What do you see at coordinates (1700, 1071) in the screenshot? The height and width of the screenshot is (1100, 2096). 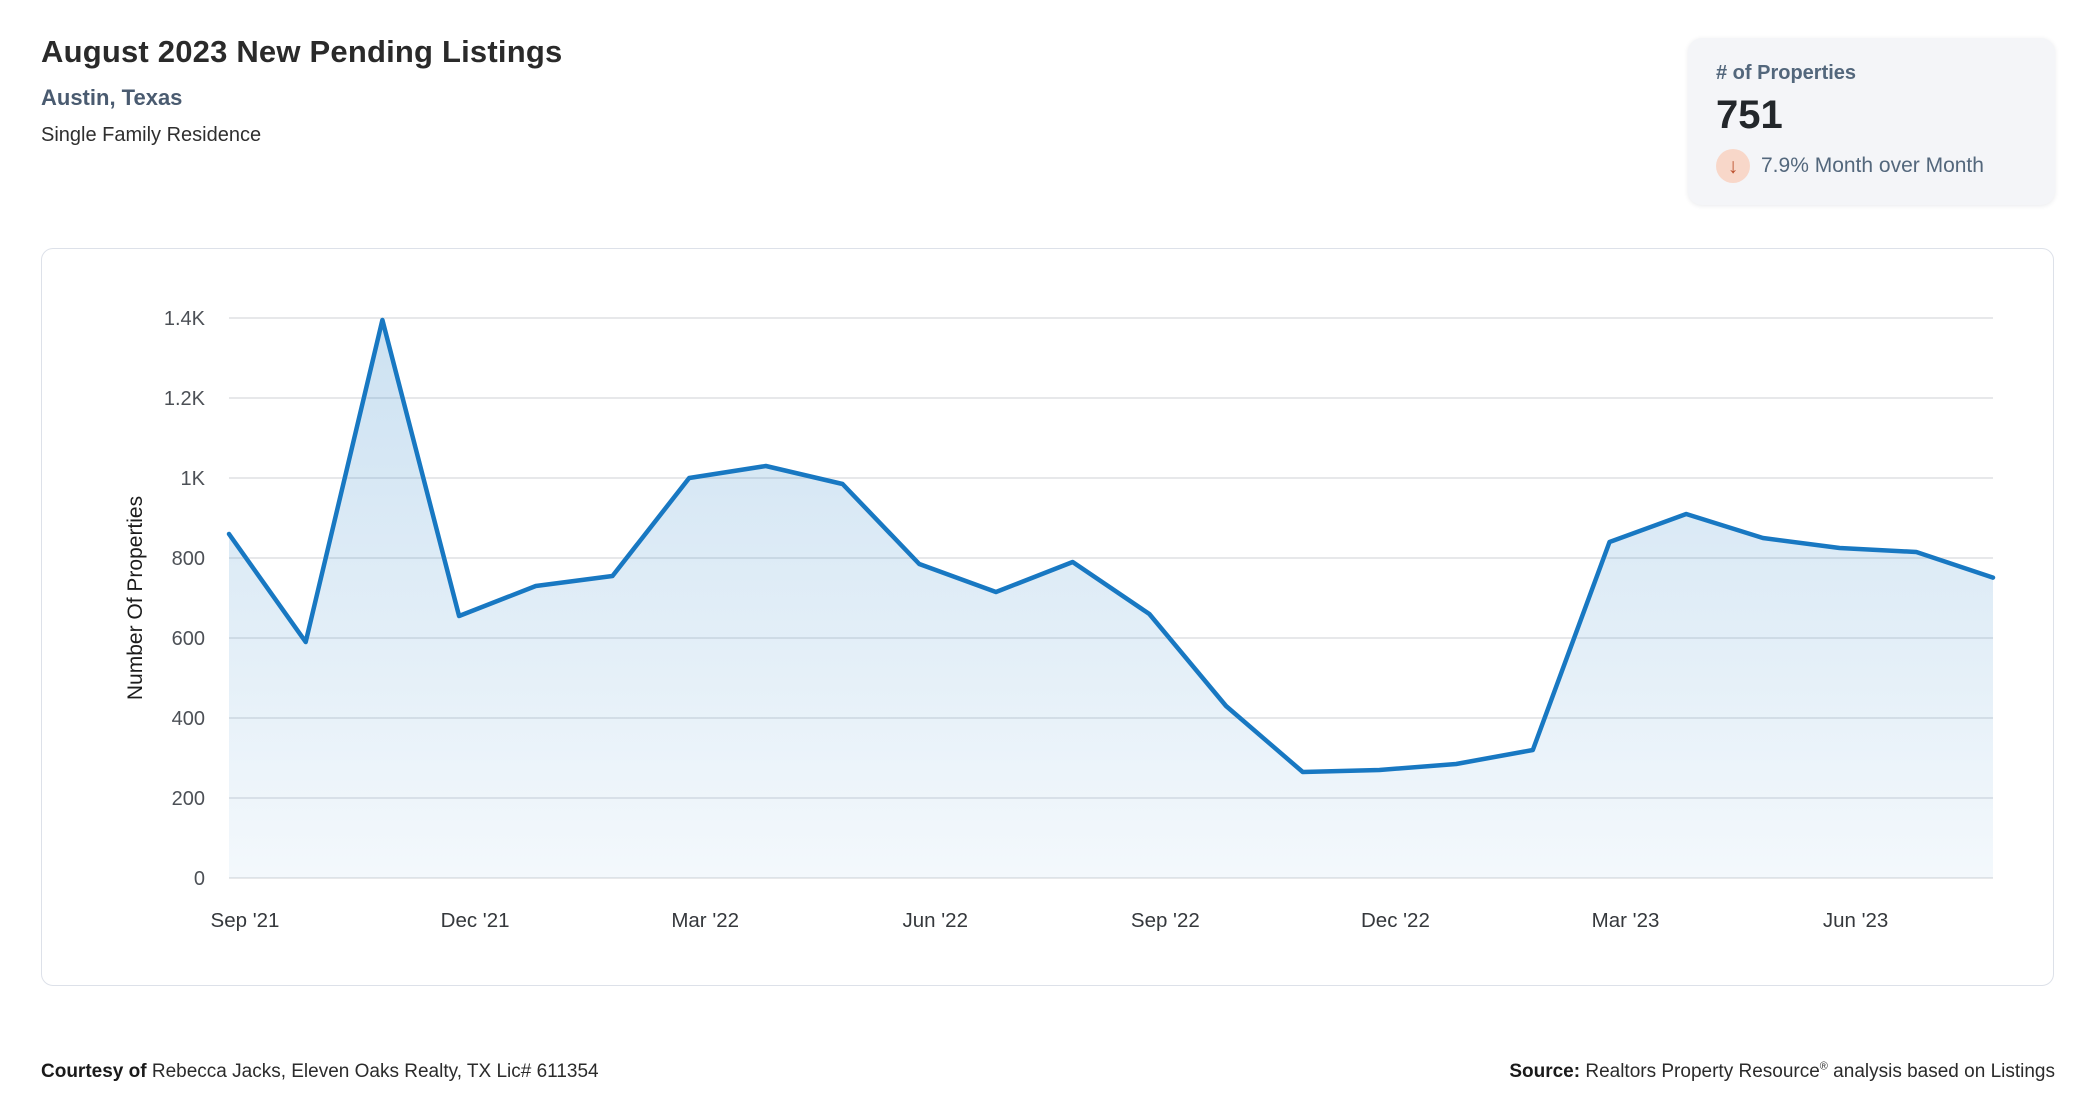 I see `source-text-1: Realtors Property Resource` at bounding box center [1700, 1071].